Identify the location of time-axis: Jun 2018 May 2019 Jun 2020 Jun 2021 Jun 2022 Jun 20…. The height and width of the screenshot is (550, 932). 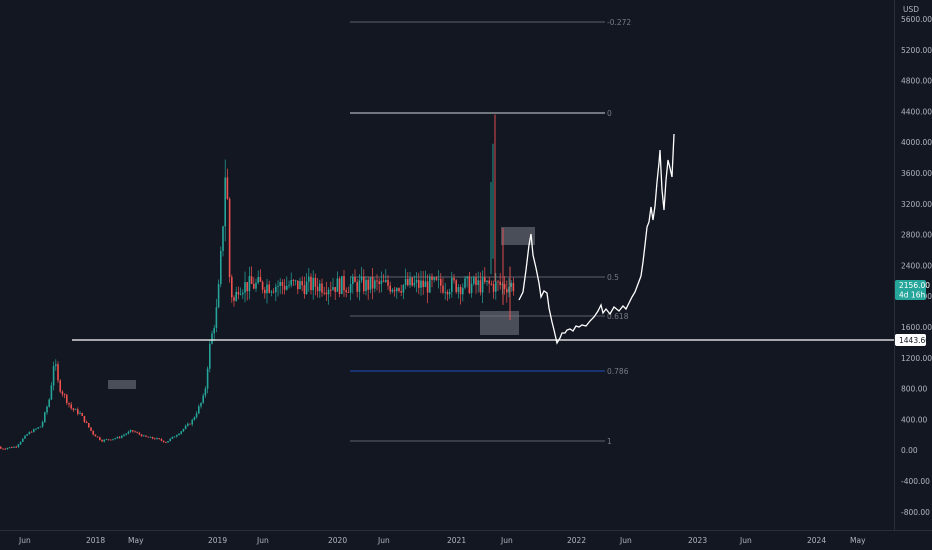
(442, 540).